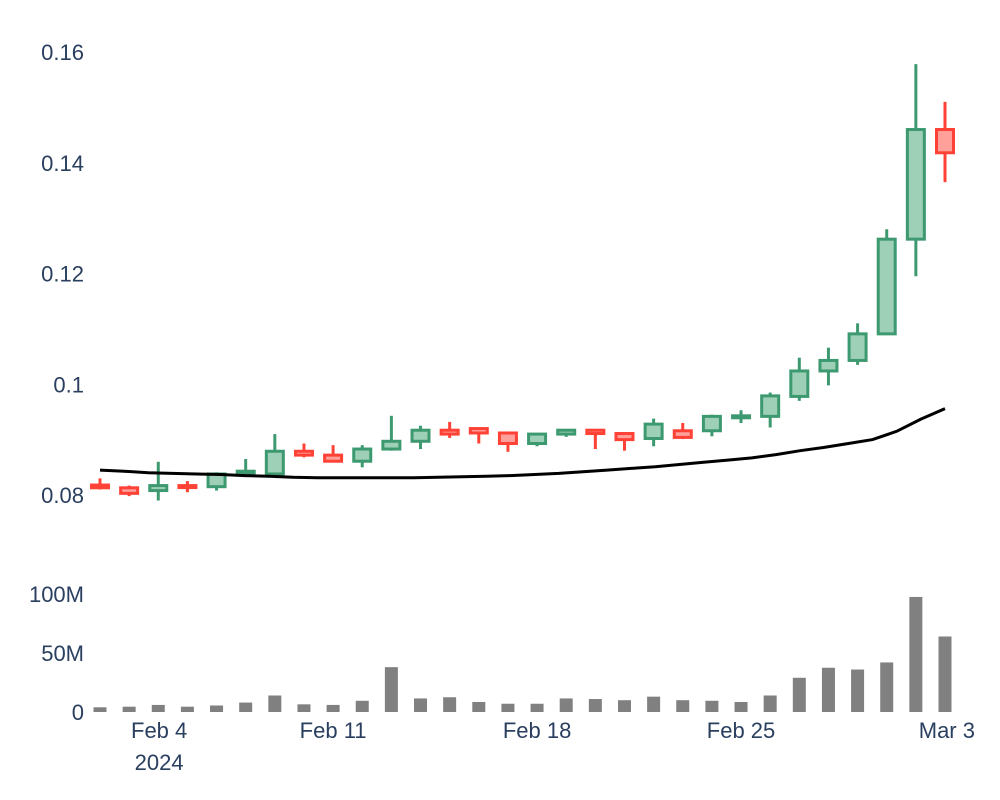 The image size is (1000, 800). Describe the element at coordinates (537, 730) in the screenshot. I see `x-tick-label: Feb 18` at that location.